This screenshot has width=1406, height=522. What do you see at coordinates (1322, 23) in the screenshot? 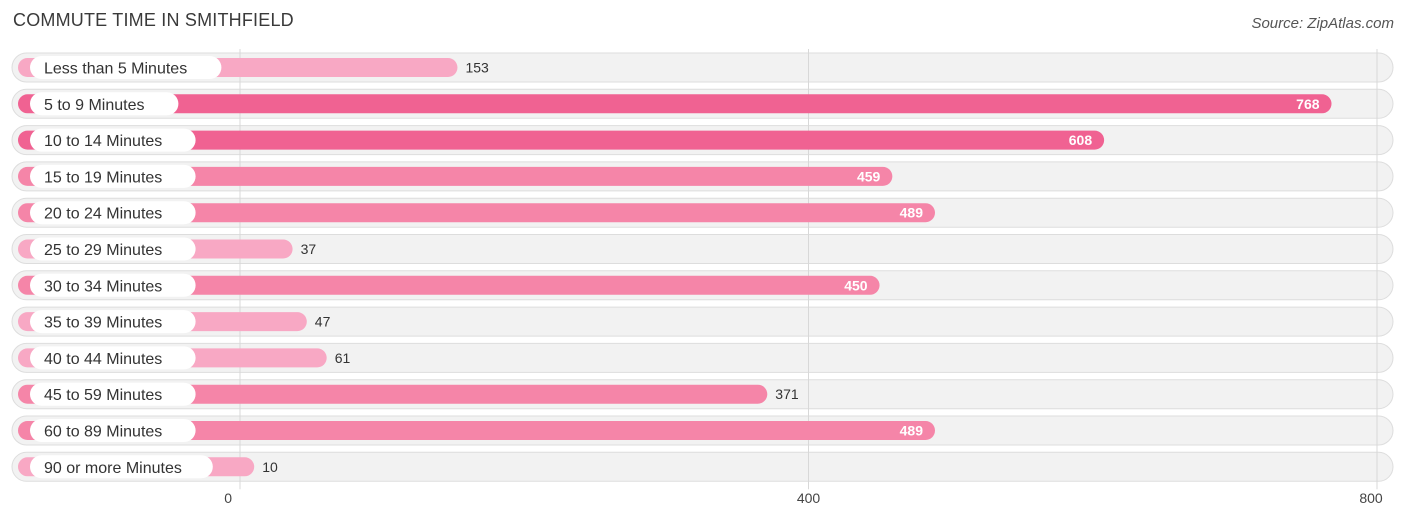
I see `source-credit: Source: ZipAtlas.com` at bounding box center [1322, 23].